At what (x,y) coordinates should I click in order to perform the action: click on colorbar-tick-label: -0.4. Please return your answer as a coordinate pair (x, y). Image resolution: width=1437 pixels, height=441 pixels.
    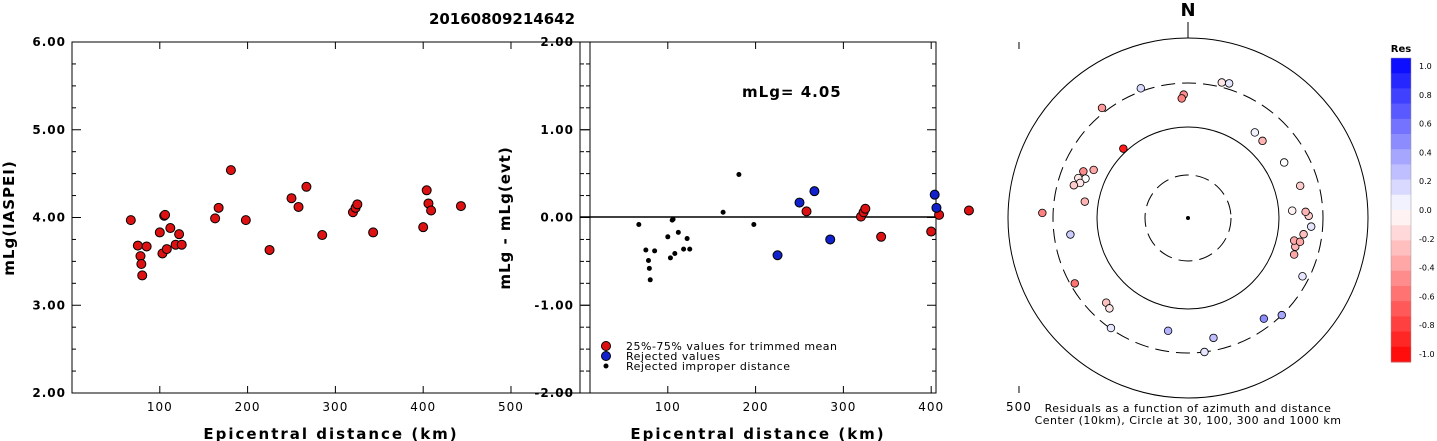
    Looking at the image, I should click on (1427, 268).